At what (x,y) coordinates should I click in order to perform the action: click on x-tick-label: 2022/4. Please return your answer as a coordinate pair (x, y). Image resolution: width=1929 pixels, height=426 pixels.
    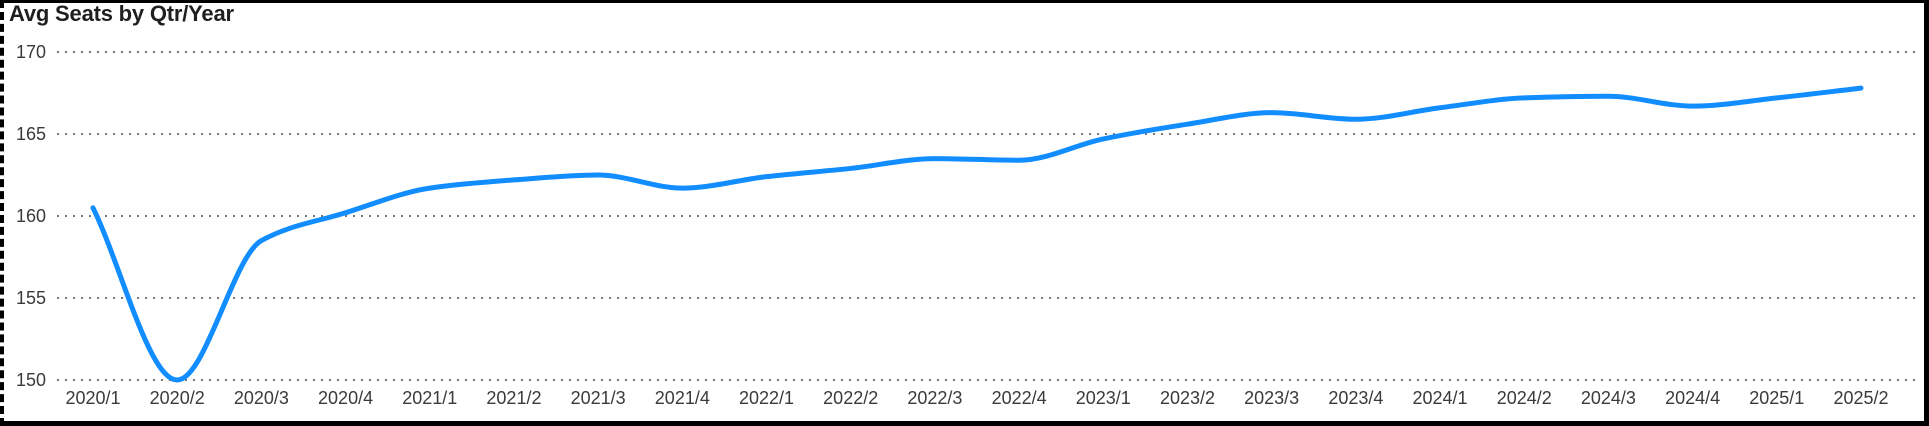
    Looking at the image, I should click on (1019, 398).